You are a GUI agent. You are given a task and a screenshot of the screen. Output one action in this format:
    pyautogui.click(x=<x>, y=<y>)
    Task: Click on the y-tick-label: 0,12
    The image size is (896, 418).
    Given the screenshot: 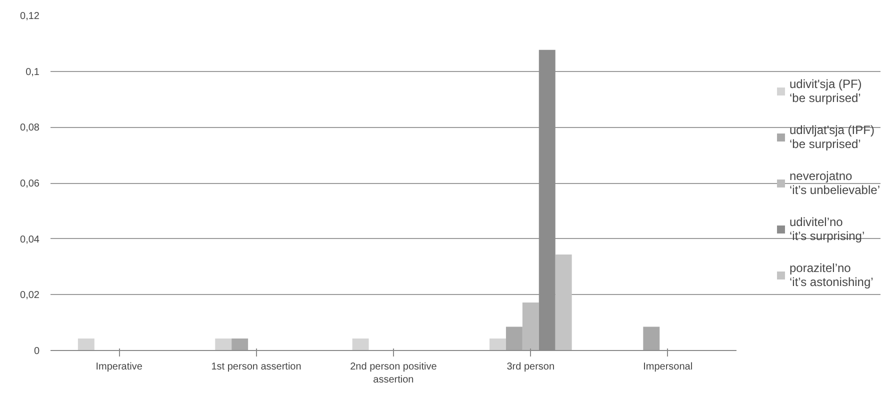 What is the action you would take?
    pyautogui.click(x=30, y=16)
    